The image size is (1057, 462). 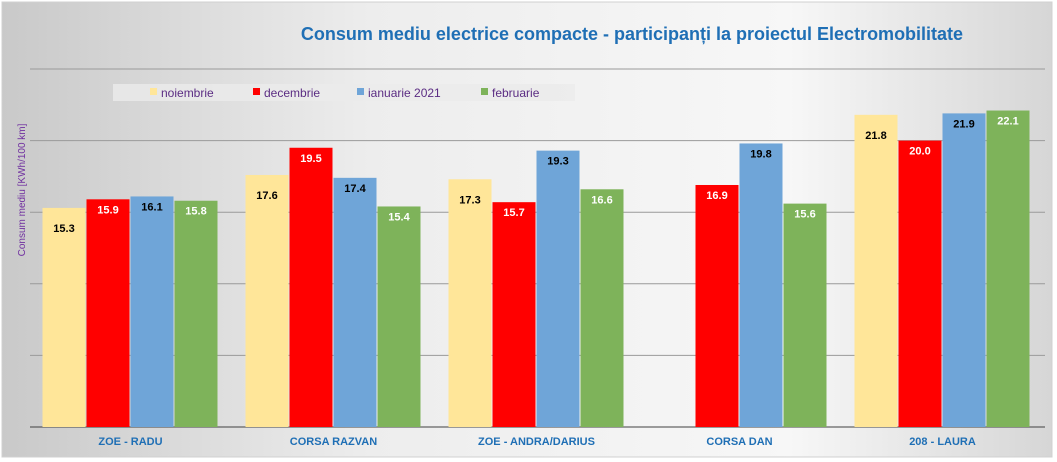 I want to click on data-label: 15.9, so click(x=107, y=210).